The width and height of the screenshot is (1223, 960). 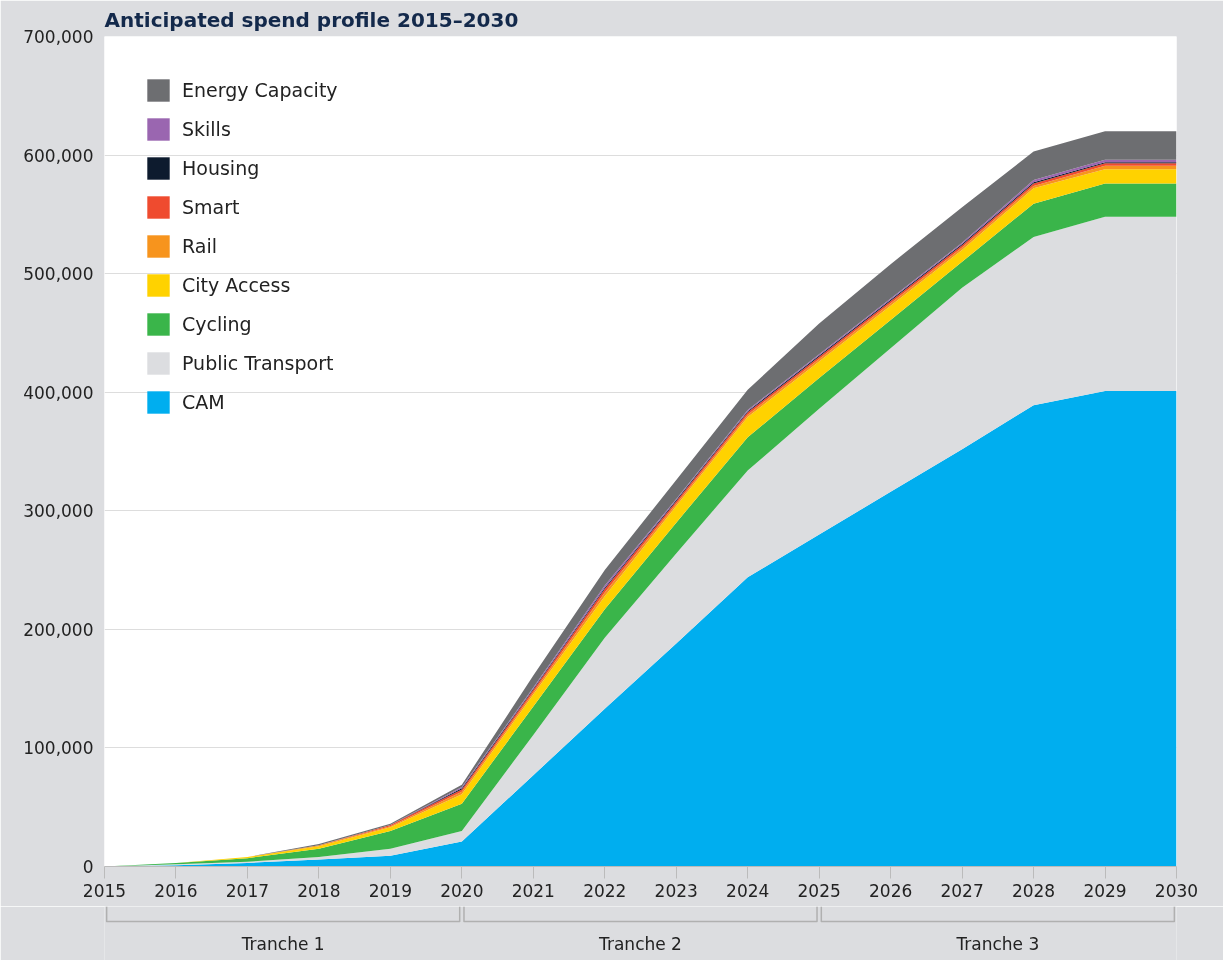 I want to click on y-tick-label: 700,000, so click(x=58, y=37).